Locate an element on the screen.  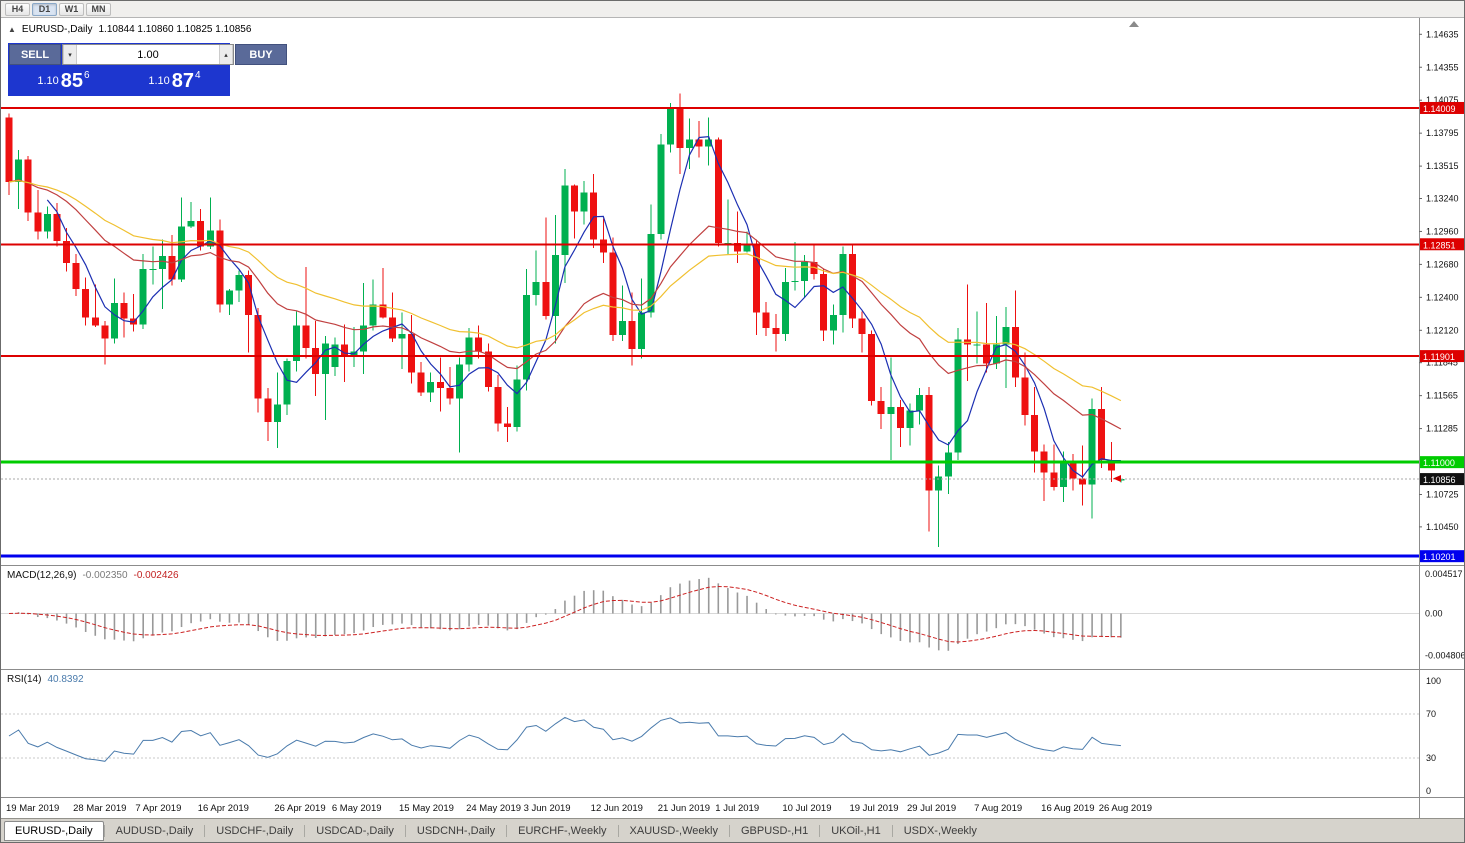
svg-text: 30 is located at coordinates (1431, 758).